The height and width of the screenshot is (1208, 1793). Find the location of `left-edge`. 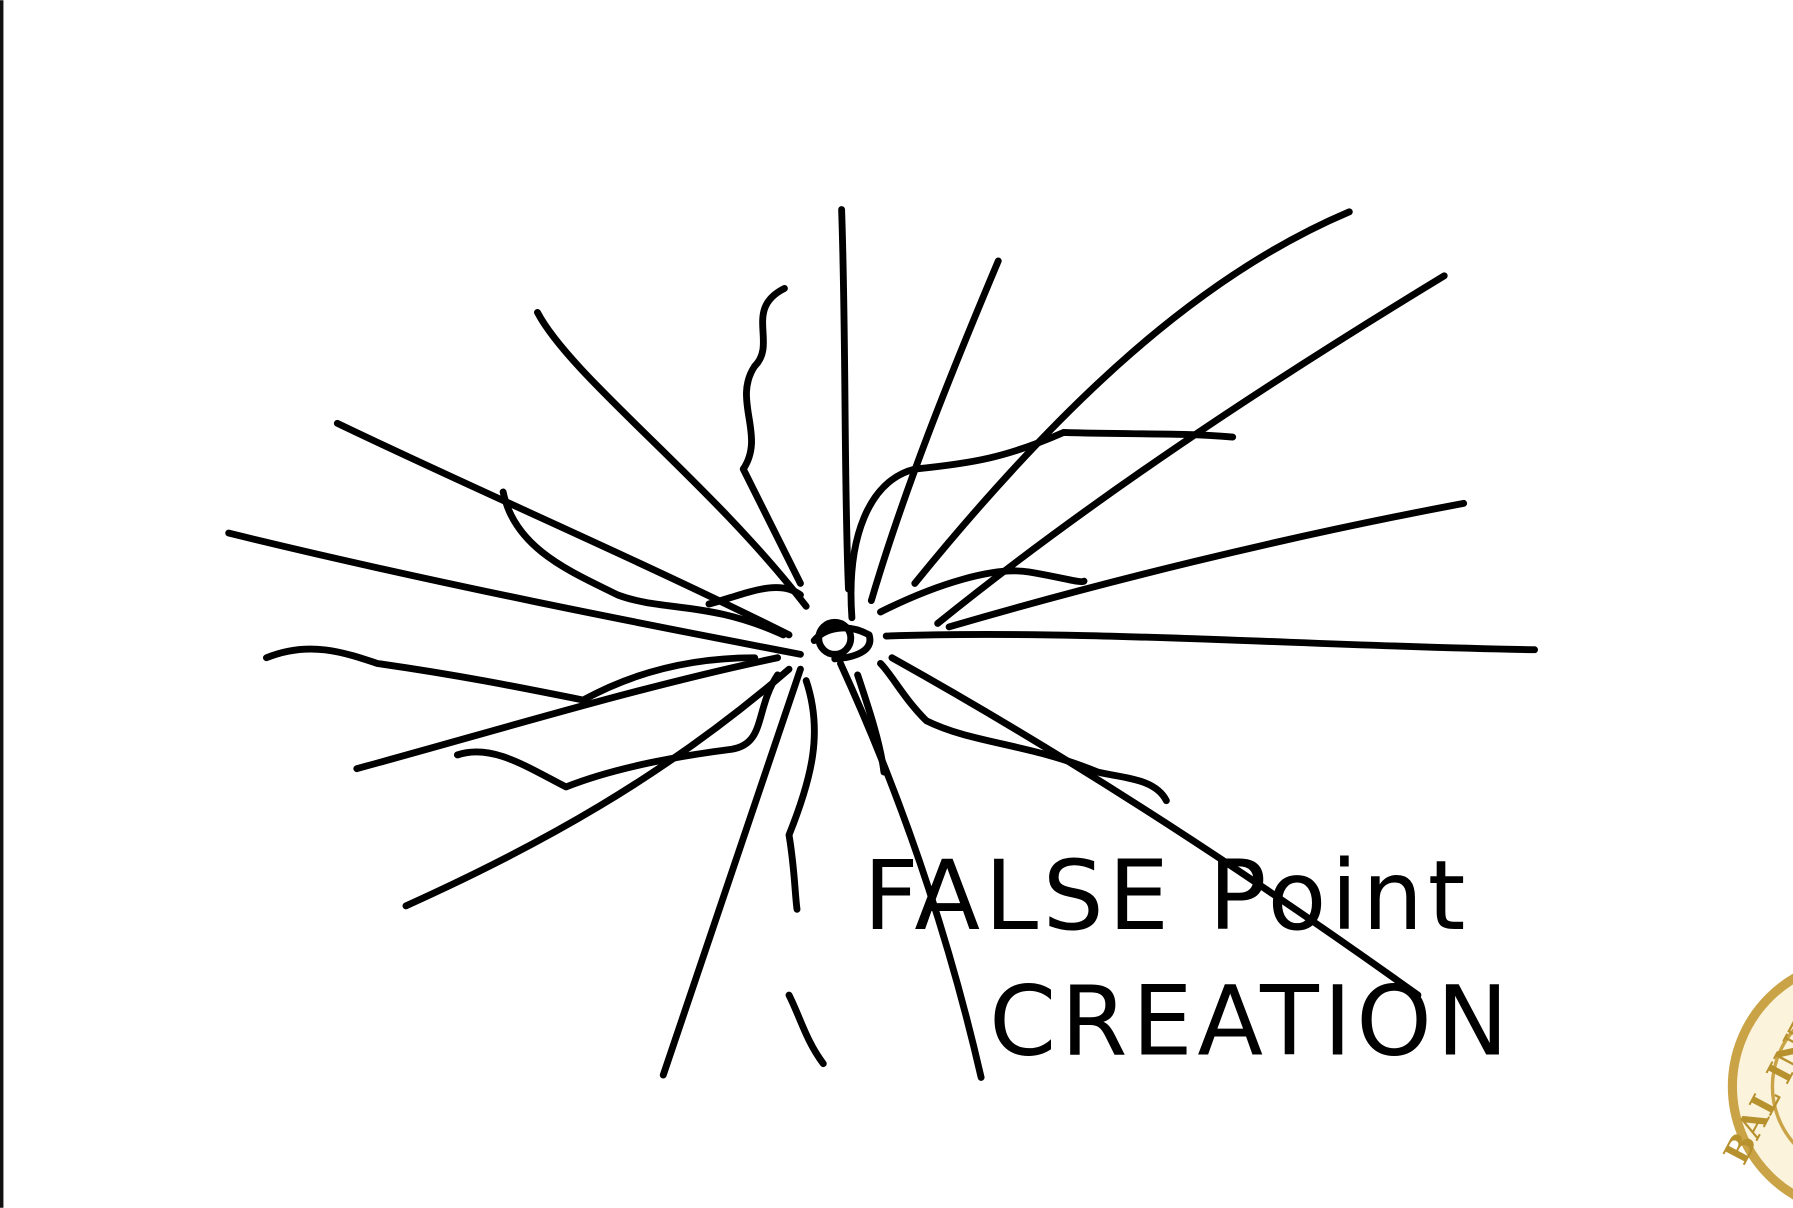

left-edge is located at coordinates (2, 604).